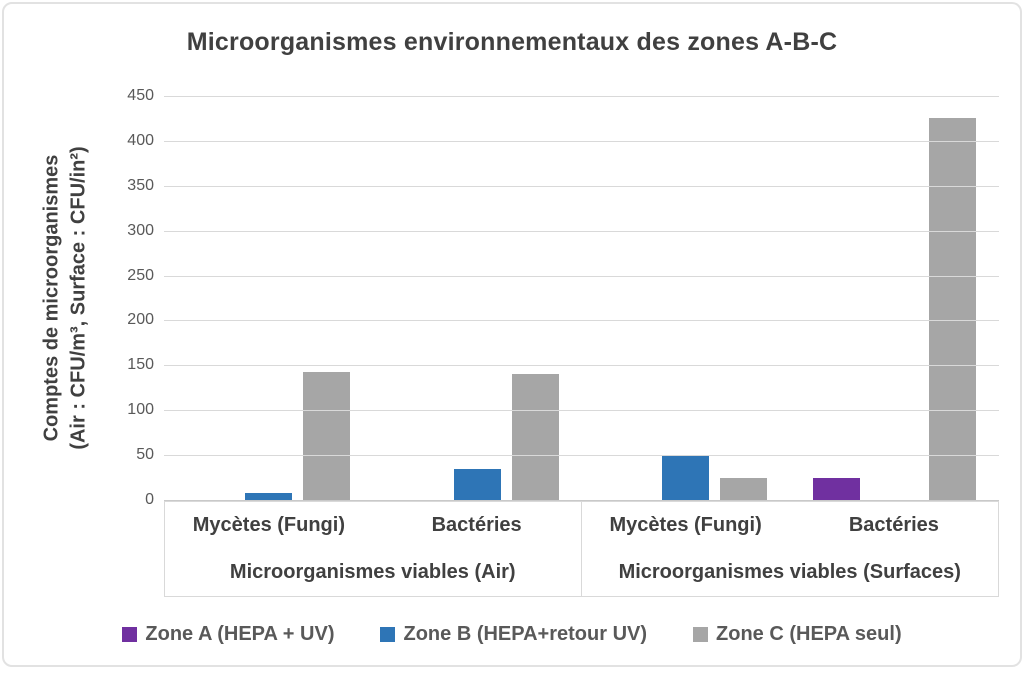 Image resolution: width=1024 pixels, height=673 pixels. Describe the element at coordinates (953, 309) in the screenshot. I see `bar-zone-c-group4` at that location.